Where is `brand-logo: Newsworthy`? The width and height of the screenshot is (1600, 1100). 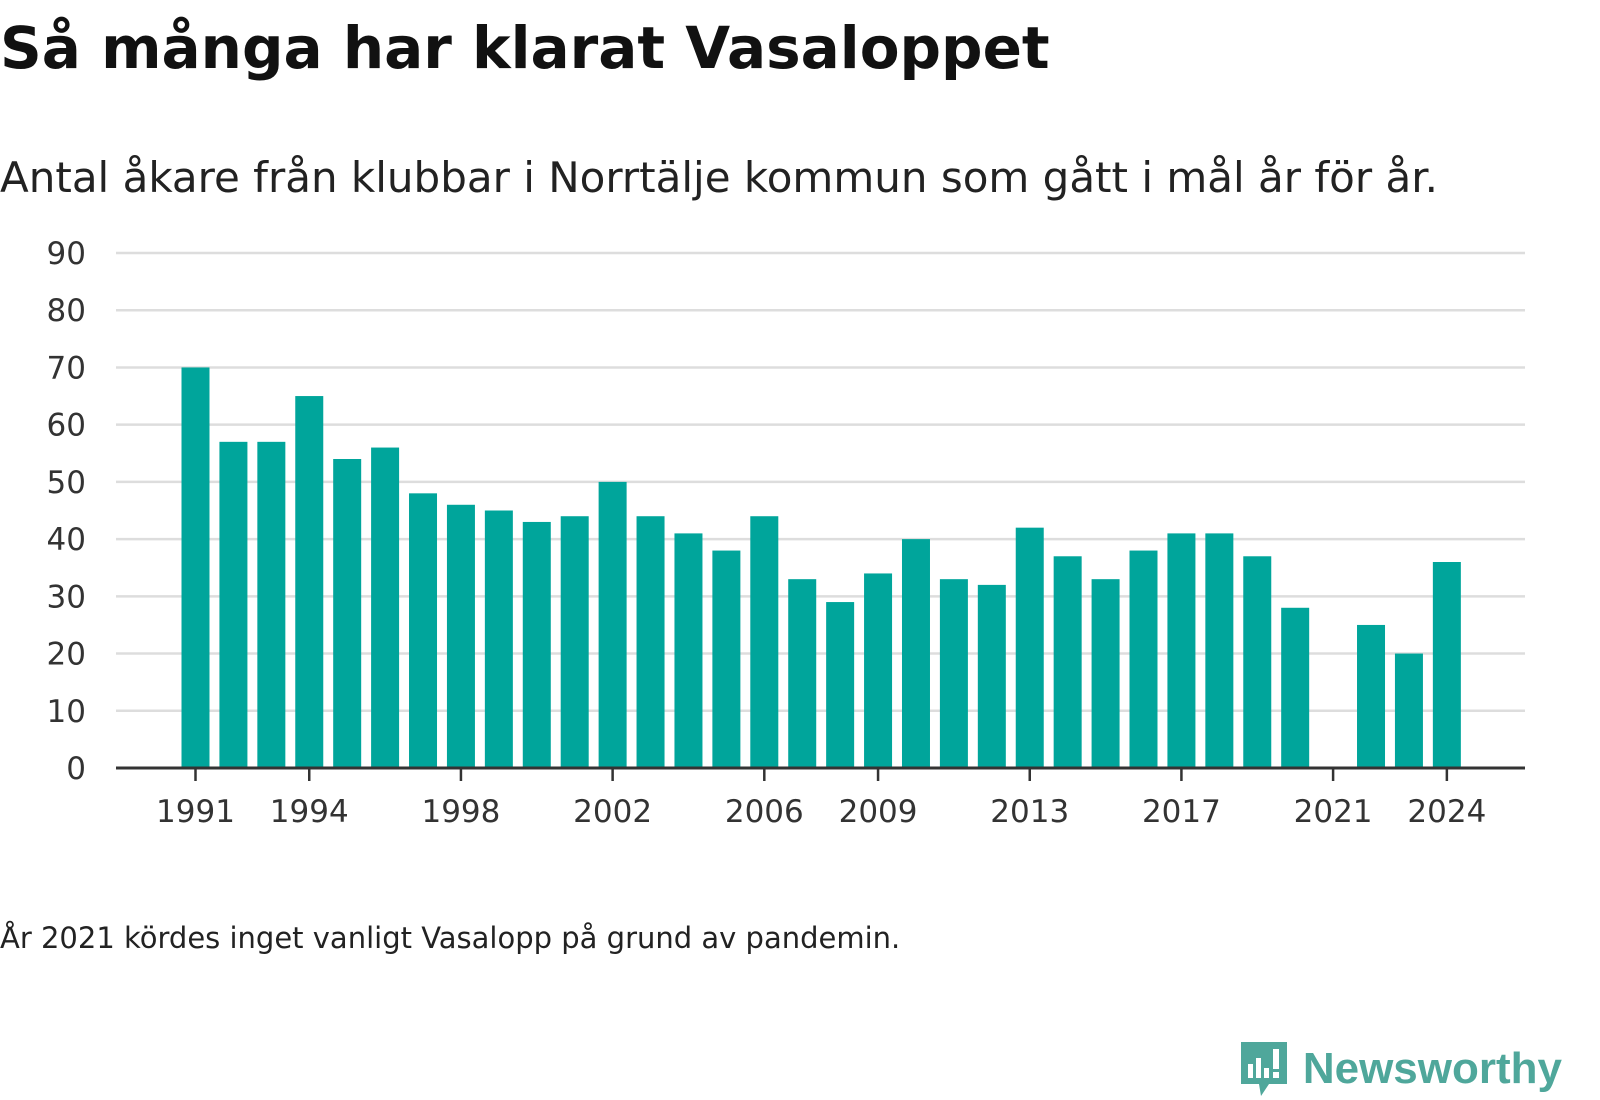
brand-logo: Newsworthy is located at coordinates (1400, 1069).